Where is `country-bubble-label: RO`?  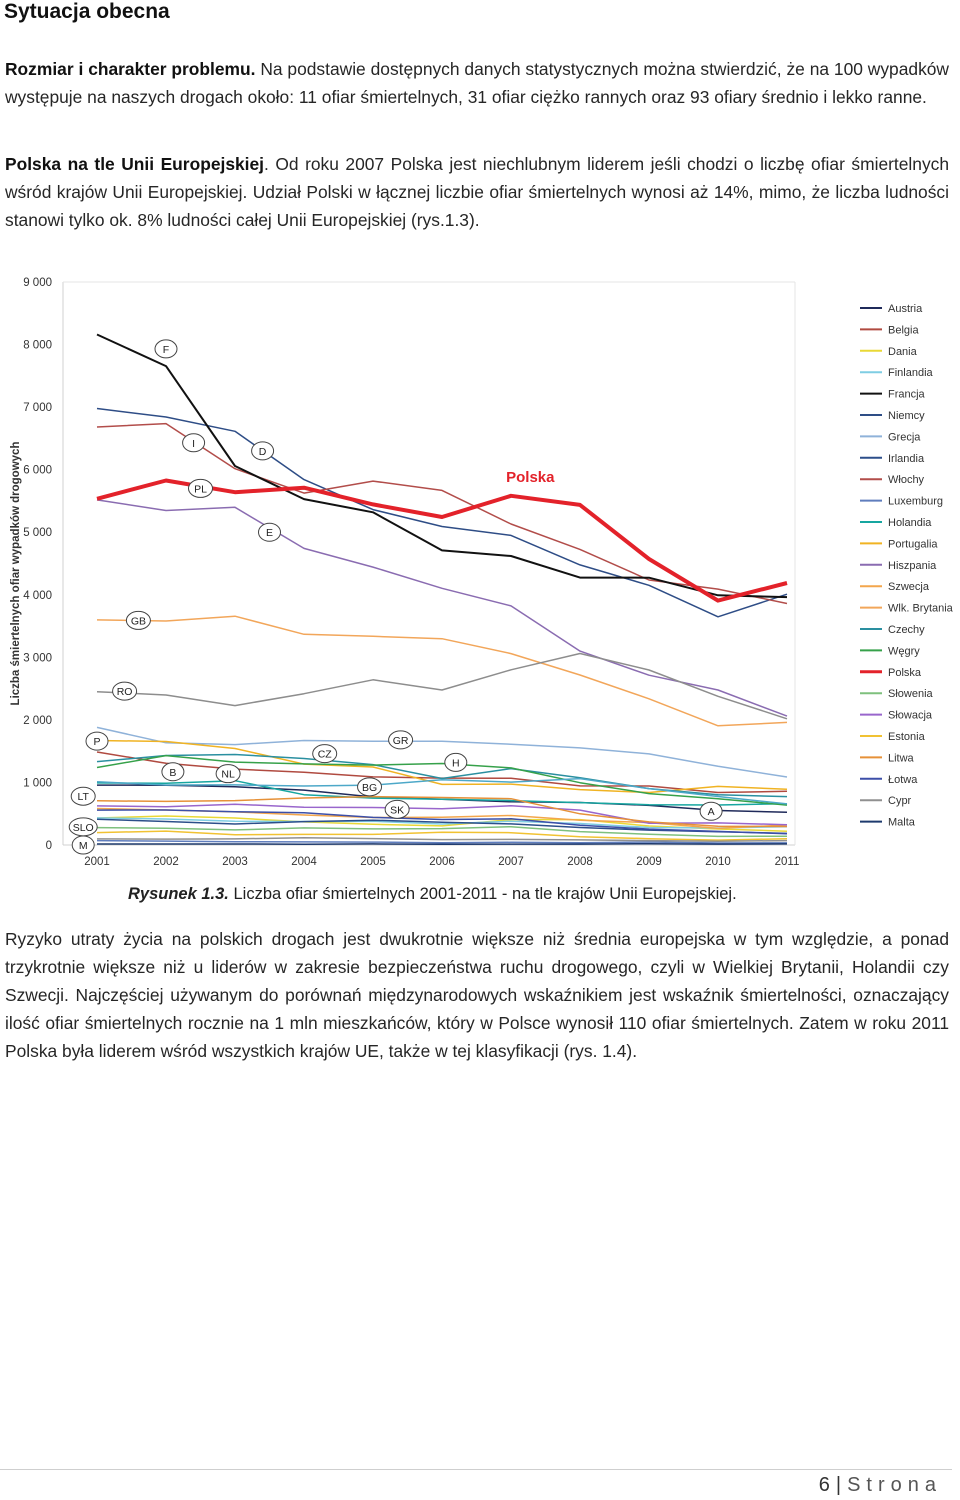 country-bubble-label: RO is located at coordinates (125, 692).